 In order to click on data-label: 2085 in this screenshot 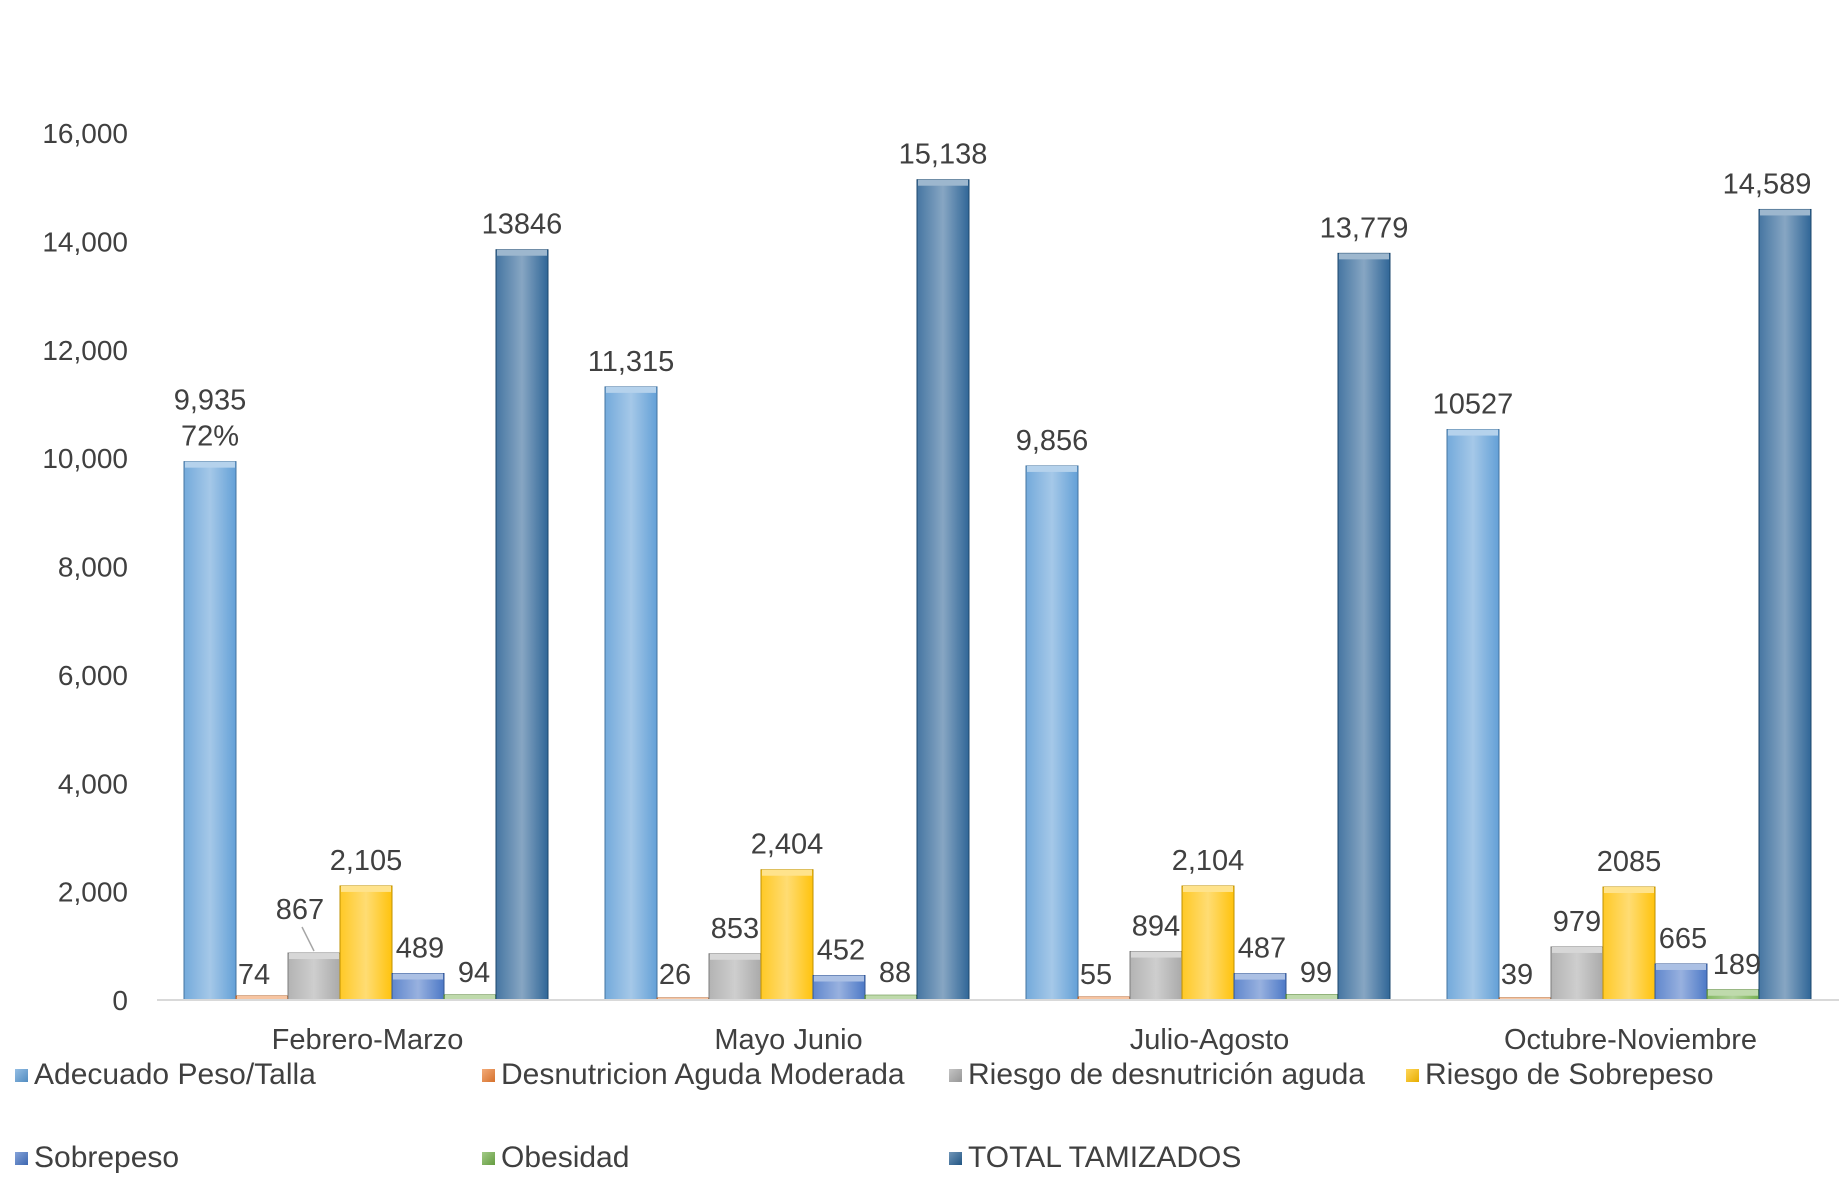, I will do `click(1629, 862)`.